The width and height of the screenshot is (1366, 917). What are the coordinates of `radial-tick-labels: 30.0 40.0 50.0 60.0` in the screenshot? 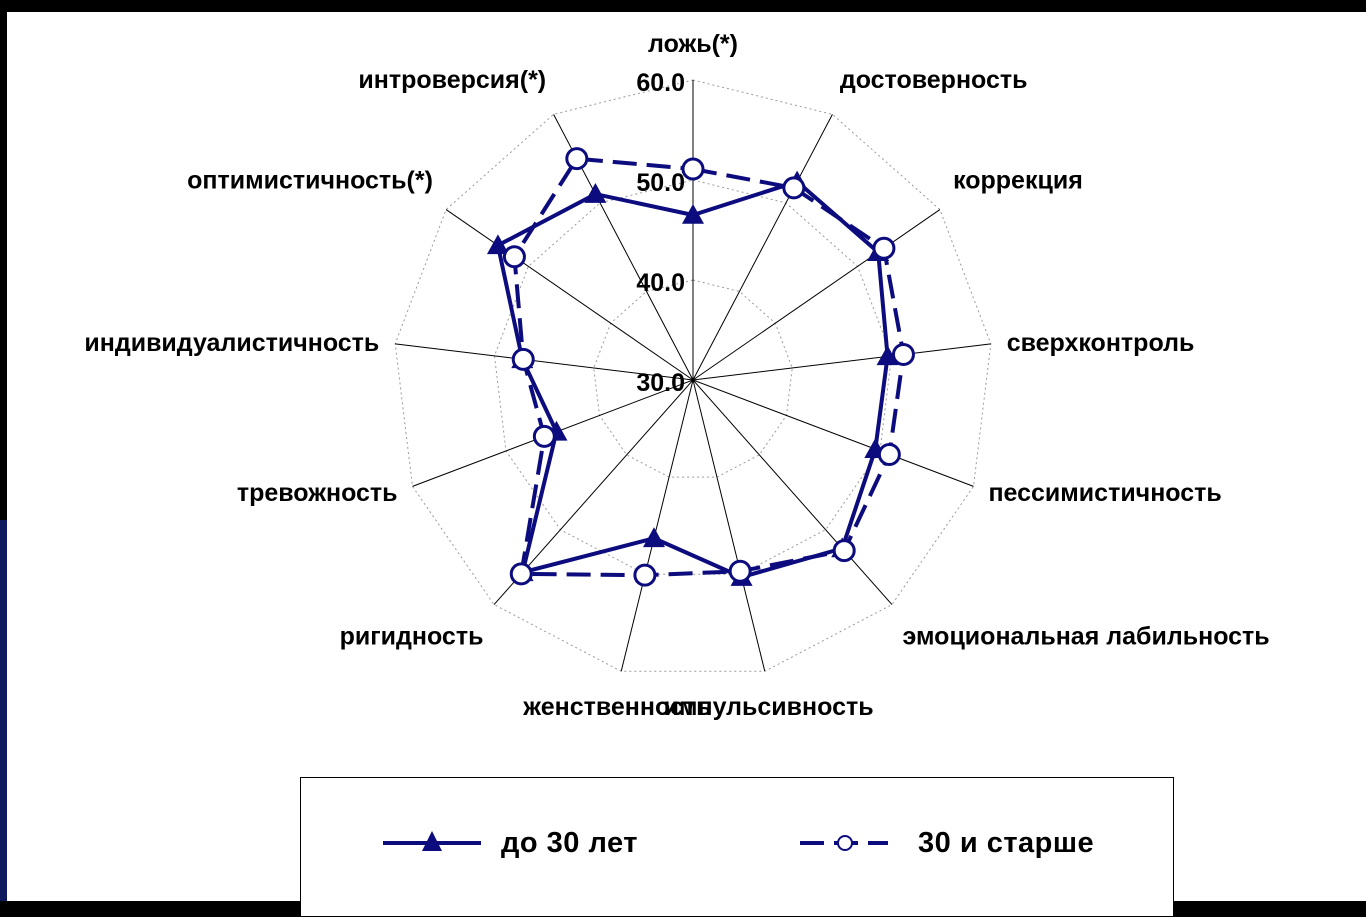 It's located at (660, 233).